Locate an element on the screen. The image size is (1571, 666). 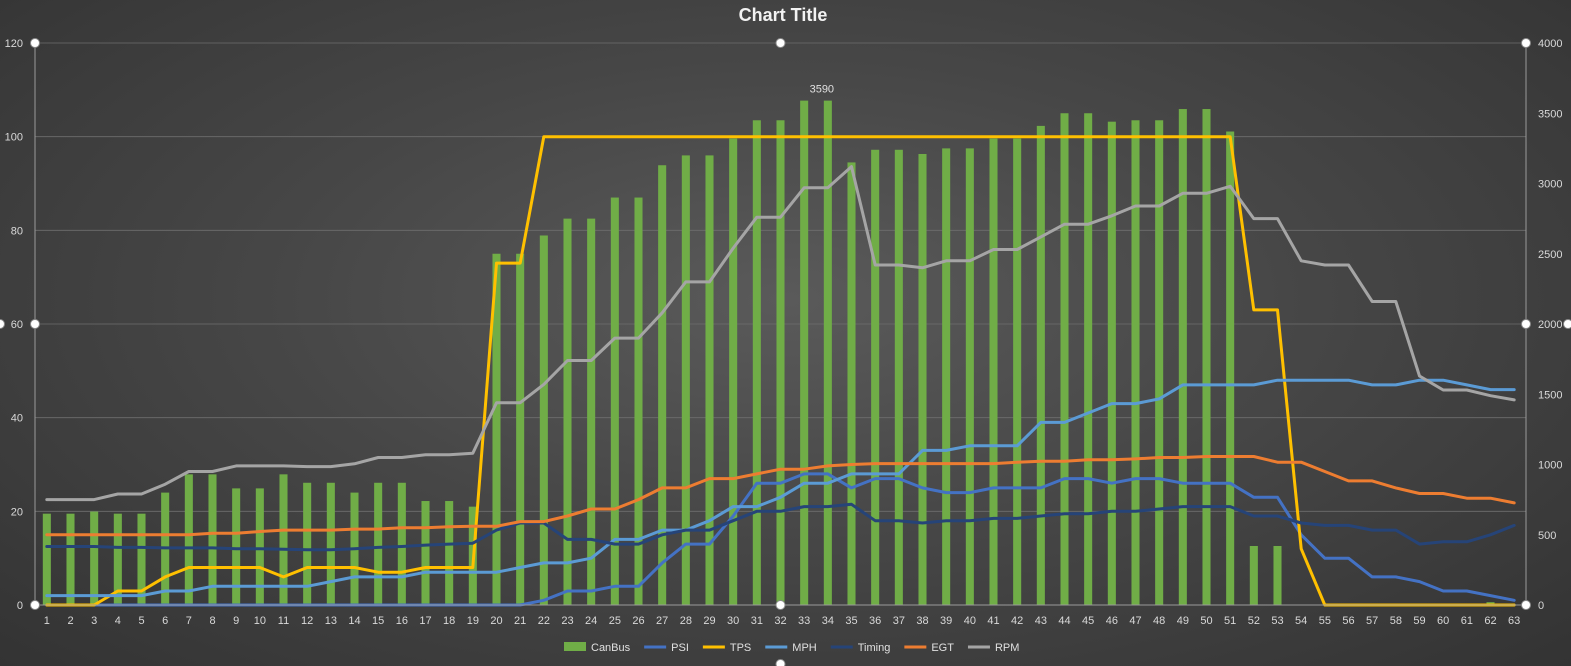
x-tick-label: 42 is located at coordinates (1017, 621).